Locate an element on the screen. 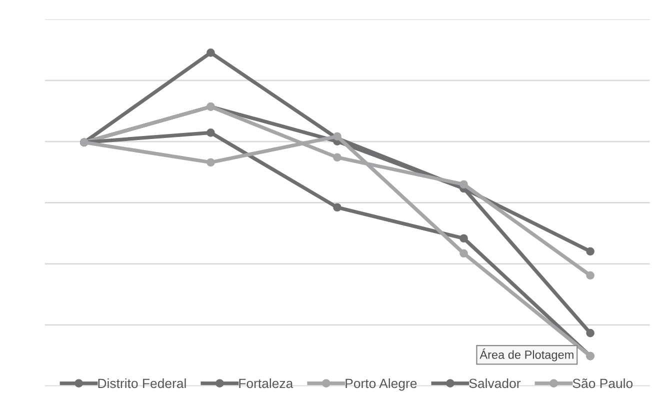  legend-label: Distrito Federal is located at coordinates (142, 383).